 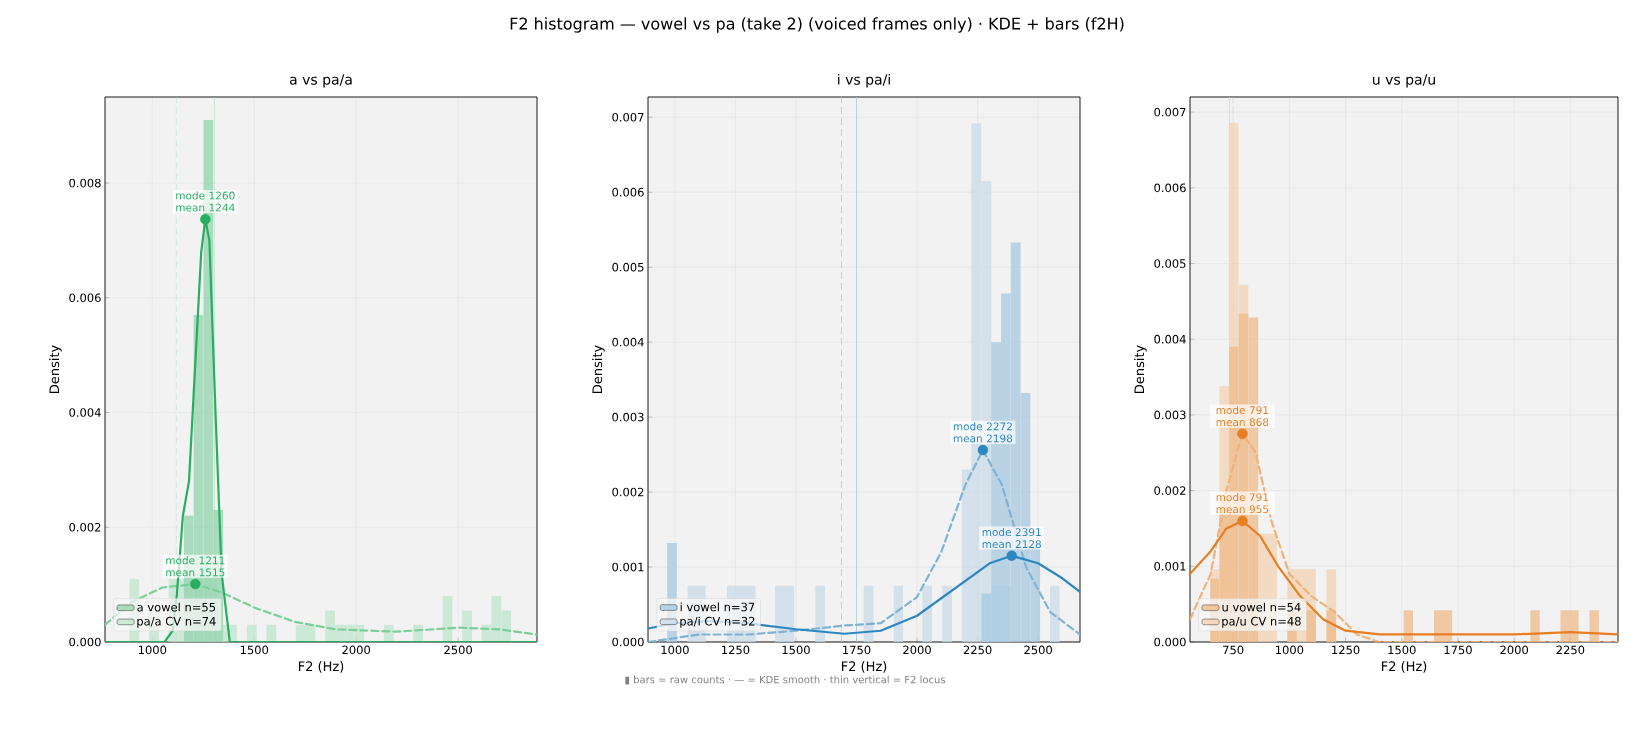 What do you see at coordinates (864, 80) in the screenshot?
I see `chart-title: i vs pa/i` at bounding box center [864, 80].